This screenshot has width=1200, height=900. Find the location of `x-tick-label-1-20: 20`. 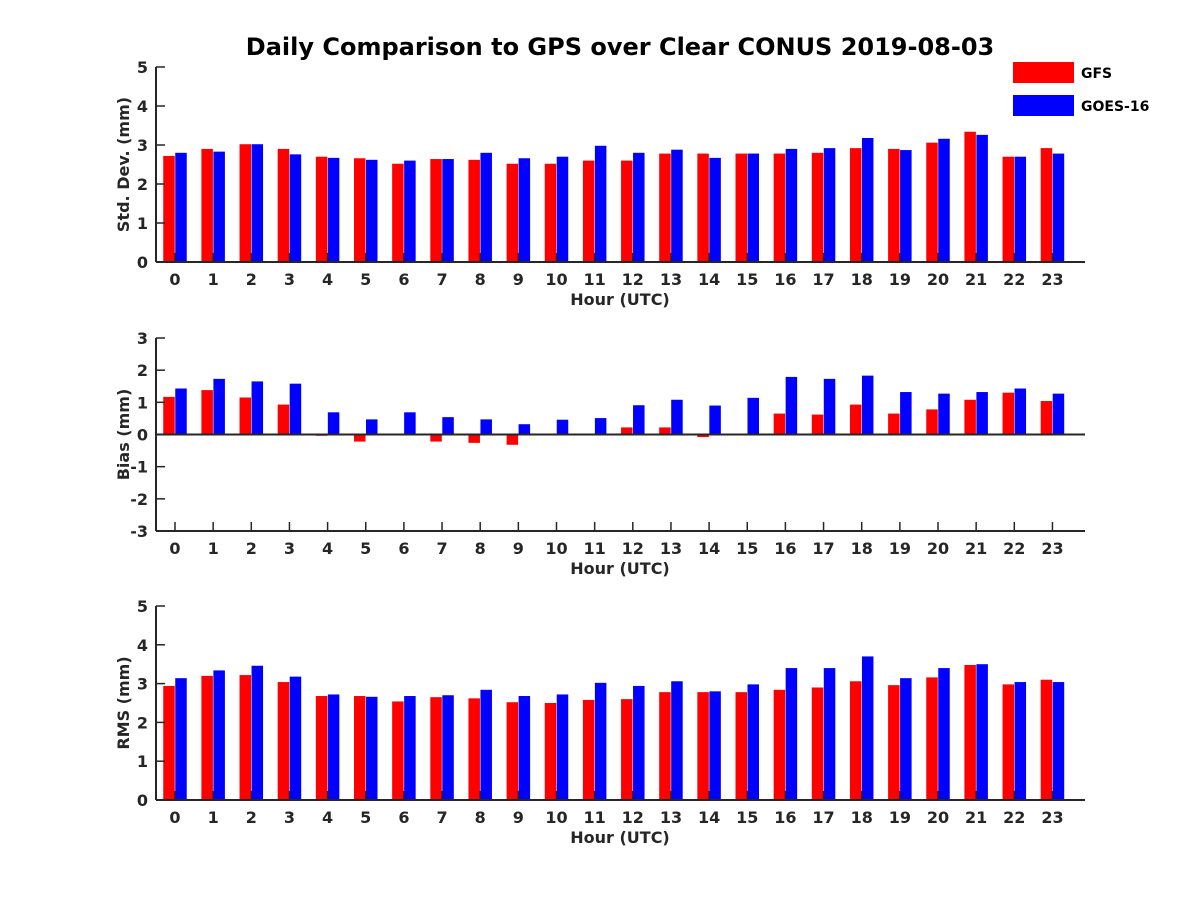

x-tick-label-1-20: 20 is located at coordinates (938, 548).